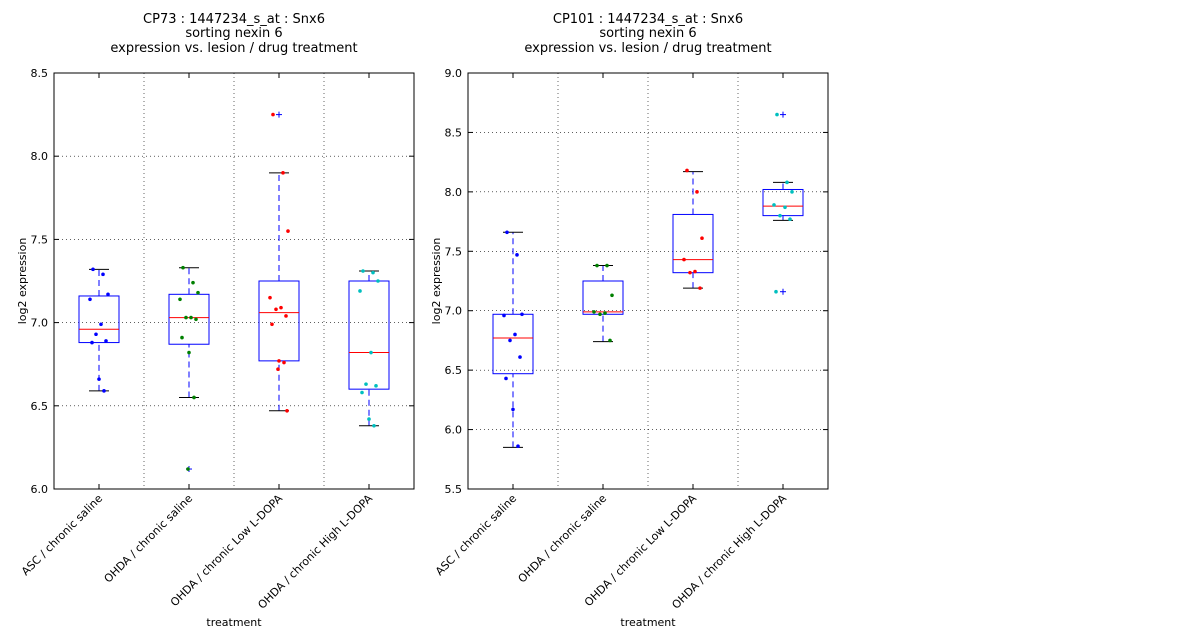 Image resolution: width=1200 pixels, height=640 pixels. Describe the element at coordinates (40, 489) in the screenshot. I see `y-tick-label: 6.0` at that location.